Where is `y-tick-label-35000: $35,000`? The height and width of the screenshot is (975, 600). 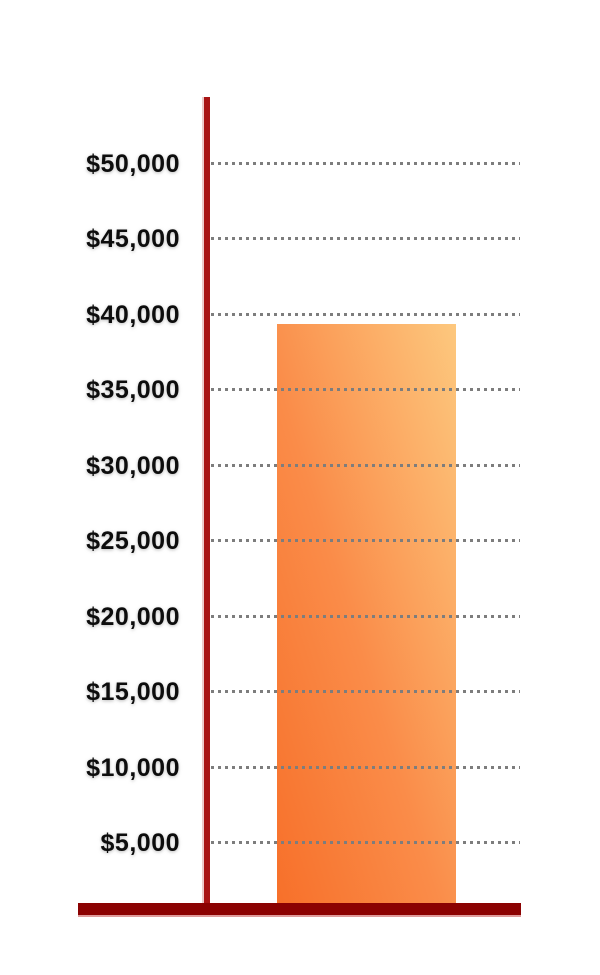
y-tick-label-35000: $35,000 is located at coordinates (133, 390).